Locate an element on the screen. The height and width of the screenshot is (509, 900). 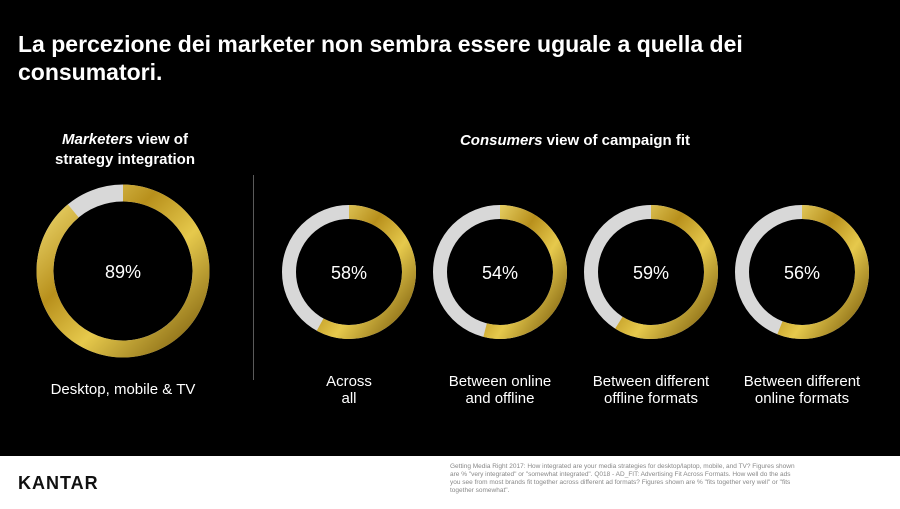
donut-category-label-line: and offline is located at coordinates (500, 398).